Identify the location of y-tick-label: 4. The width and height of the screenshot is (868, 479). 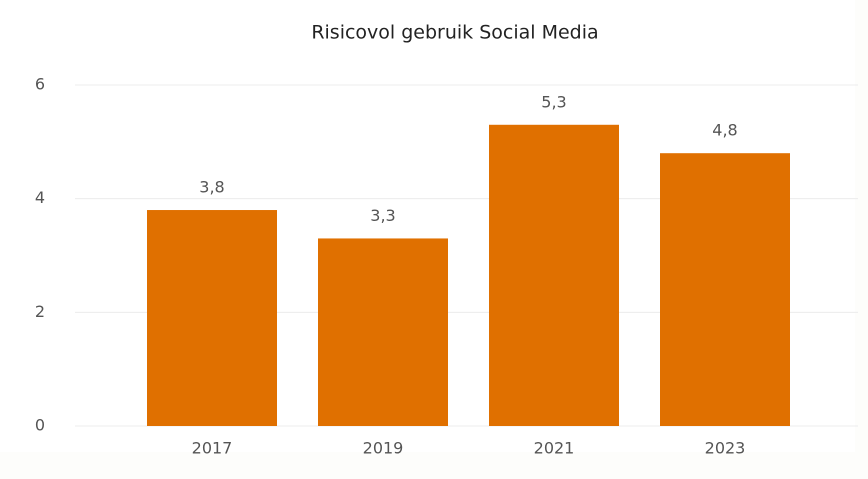
(40, 197).